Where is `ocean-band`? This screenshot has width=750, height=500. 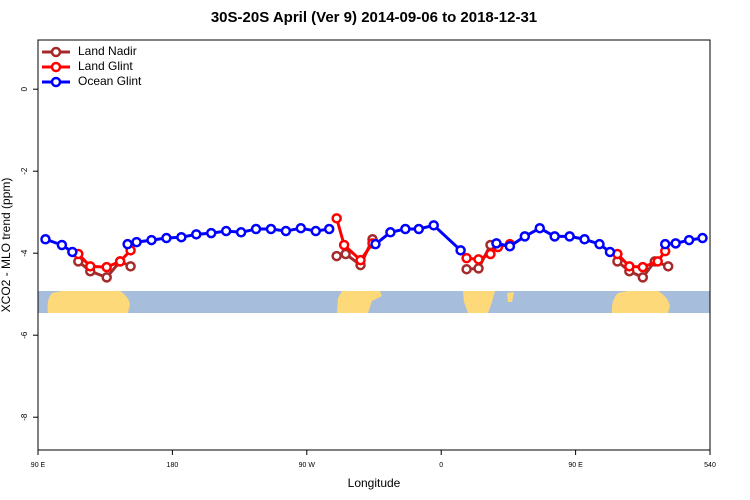 ocean-band is located at coordinates (374, 302).